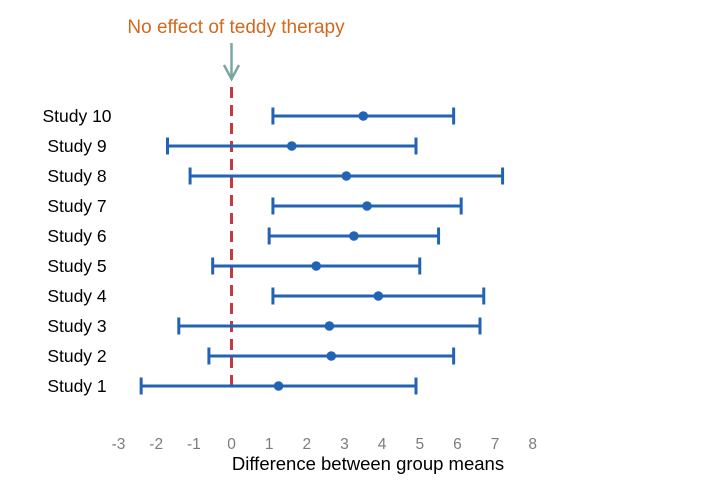 This screenshot has height=486, width=720. Describe the element at coordinates (269, 444) in the screenshot. I see `x-tick-label: 1` at that location.